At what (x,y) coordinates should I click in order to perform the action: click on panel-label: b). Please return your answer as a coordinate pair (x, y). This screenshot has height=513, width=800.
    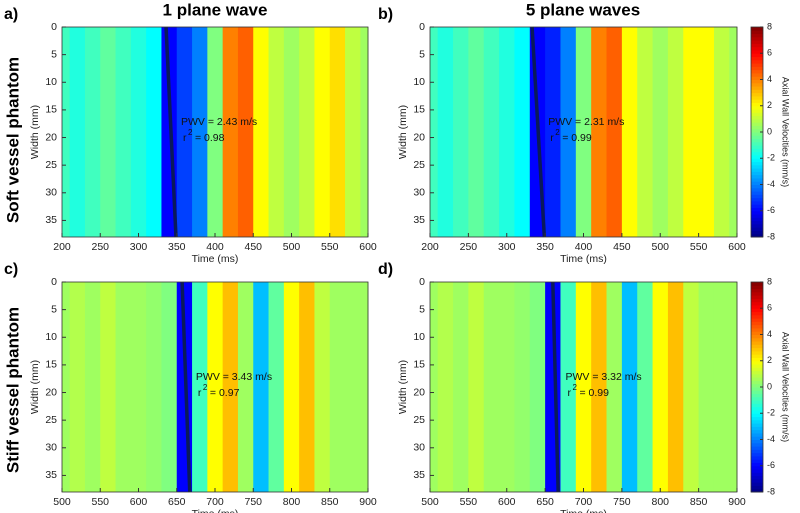
    Looking at the image, I should click on (385, 14).